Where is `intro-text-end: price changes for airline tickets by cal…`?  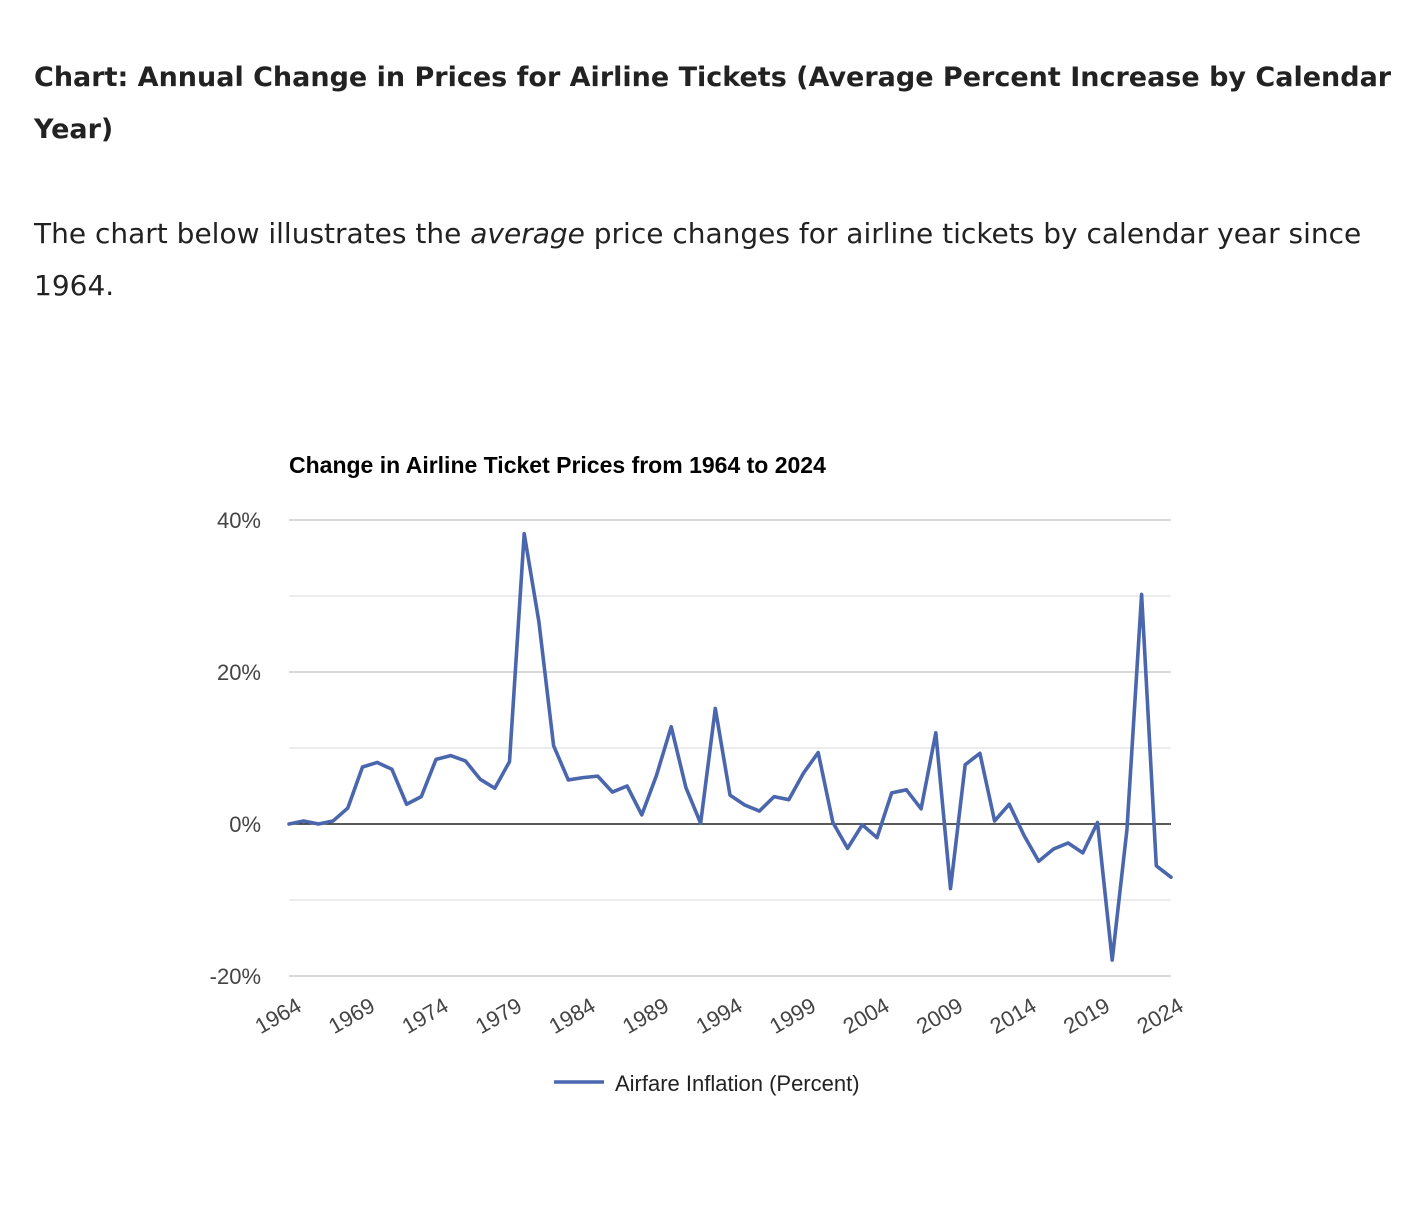
intro-text-end: price changes for airline tickets by cal… is located at coordinates (698, 259).